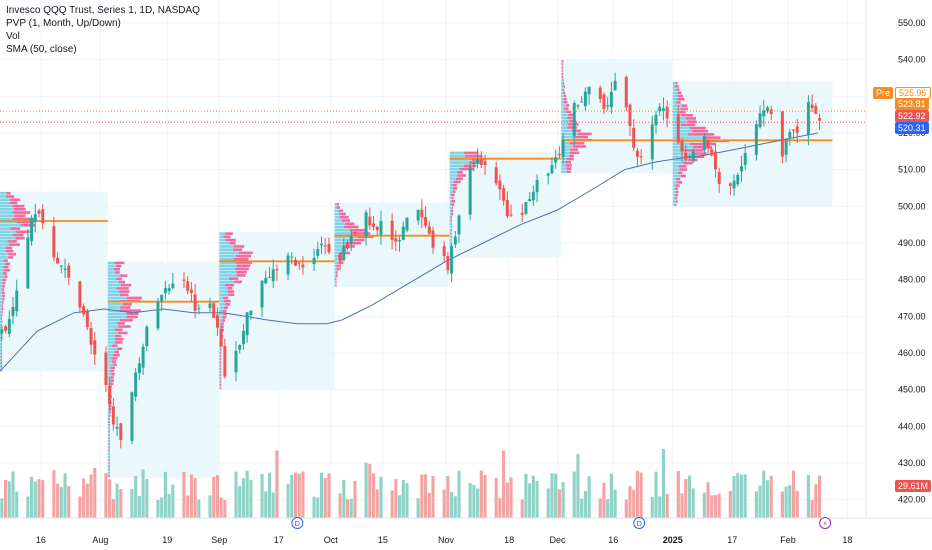 Image resolution: width=932 pixels, height=550 pixels. I want to click on legend-symbol: Invesco QQQ Trust, Series 1, 1D, NASDAQ, so click(103, 10).